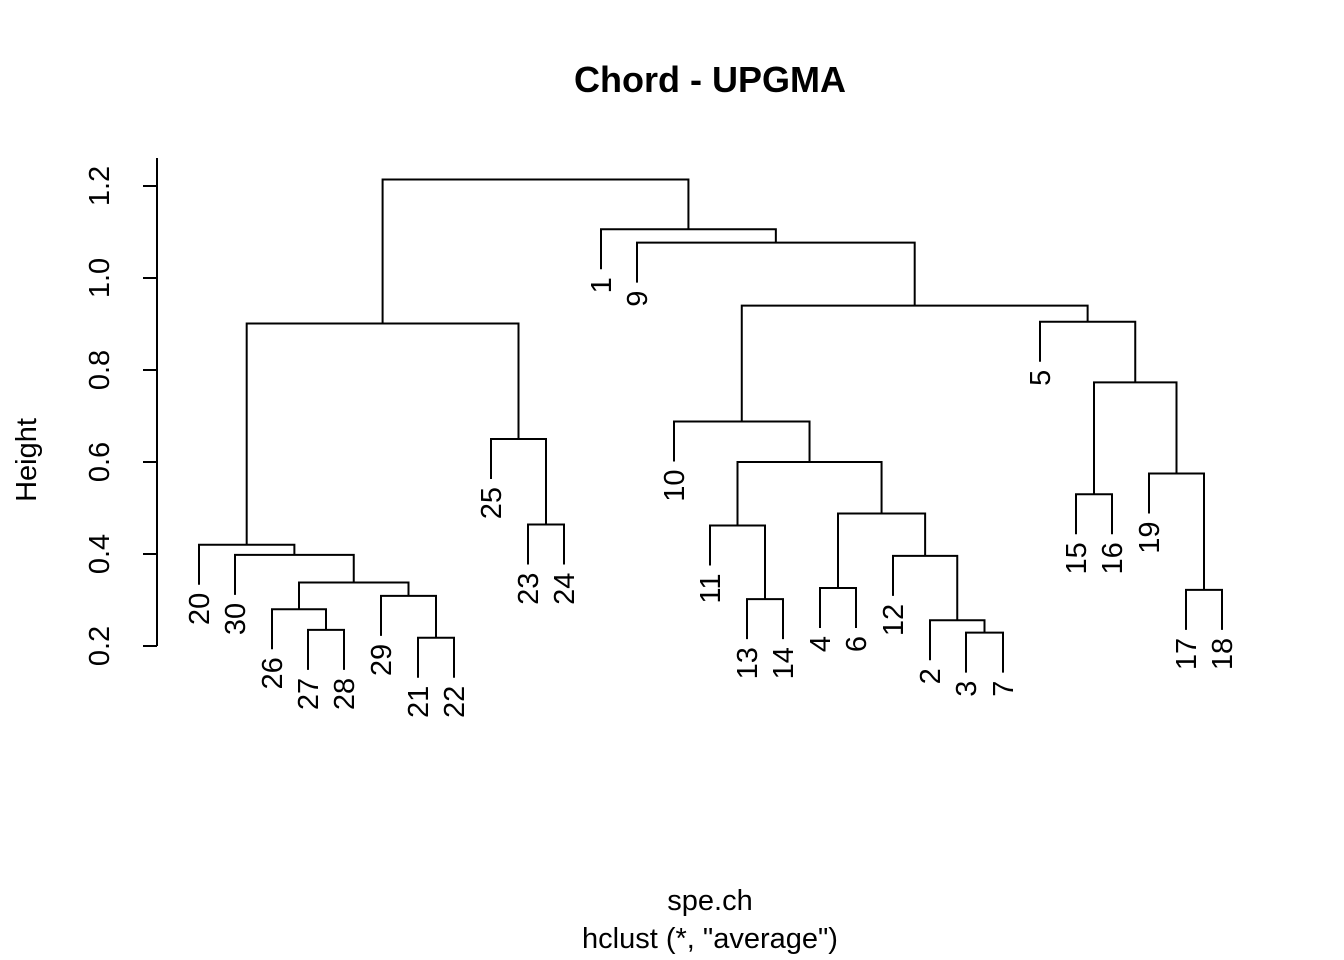 The image size is (1344, 960). Describe the element at coordinates (748, 663) in the screenshot. I see `leaf-label: 13` at that location.